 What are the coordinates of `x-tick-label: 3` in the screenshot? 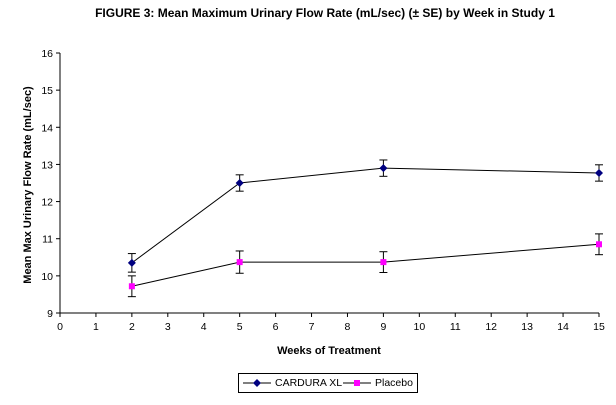 It's located at (168, 327).